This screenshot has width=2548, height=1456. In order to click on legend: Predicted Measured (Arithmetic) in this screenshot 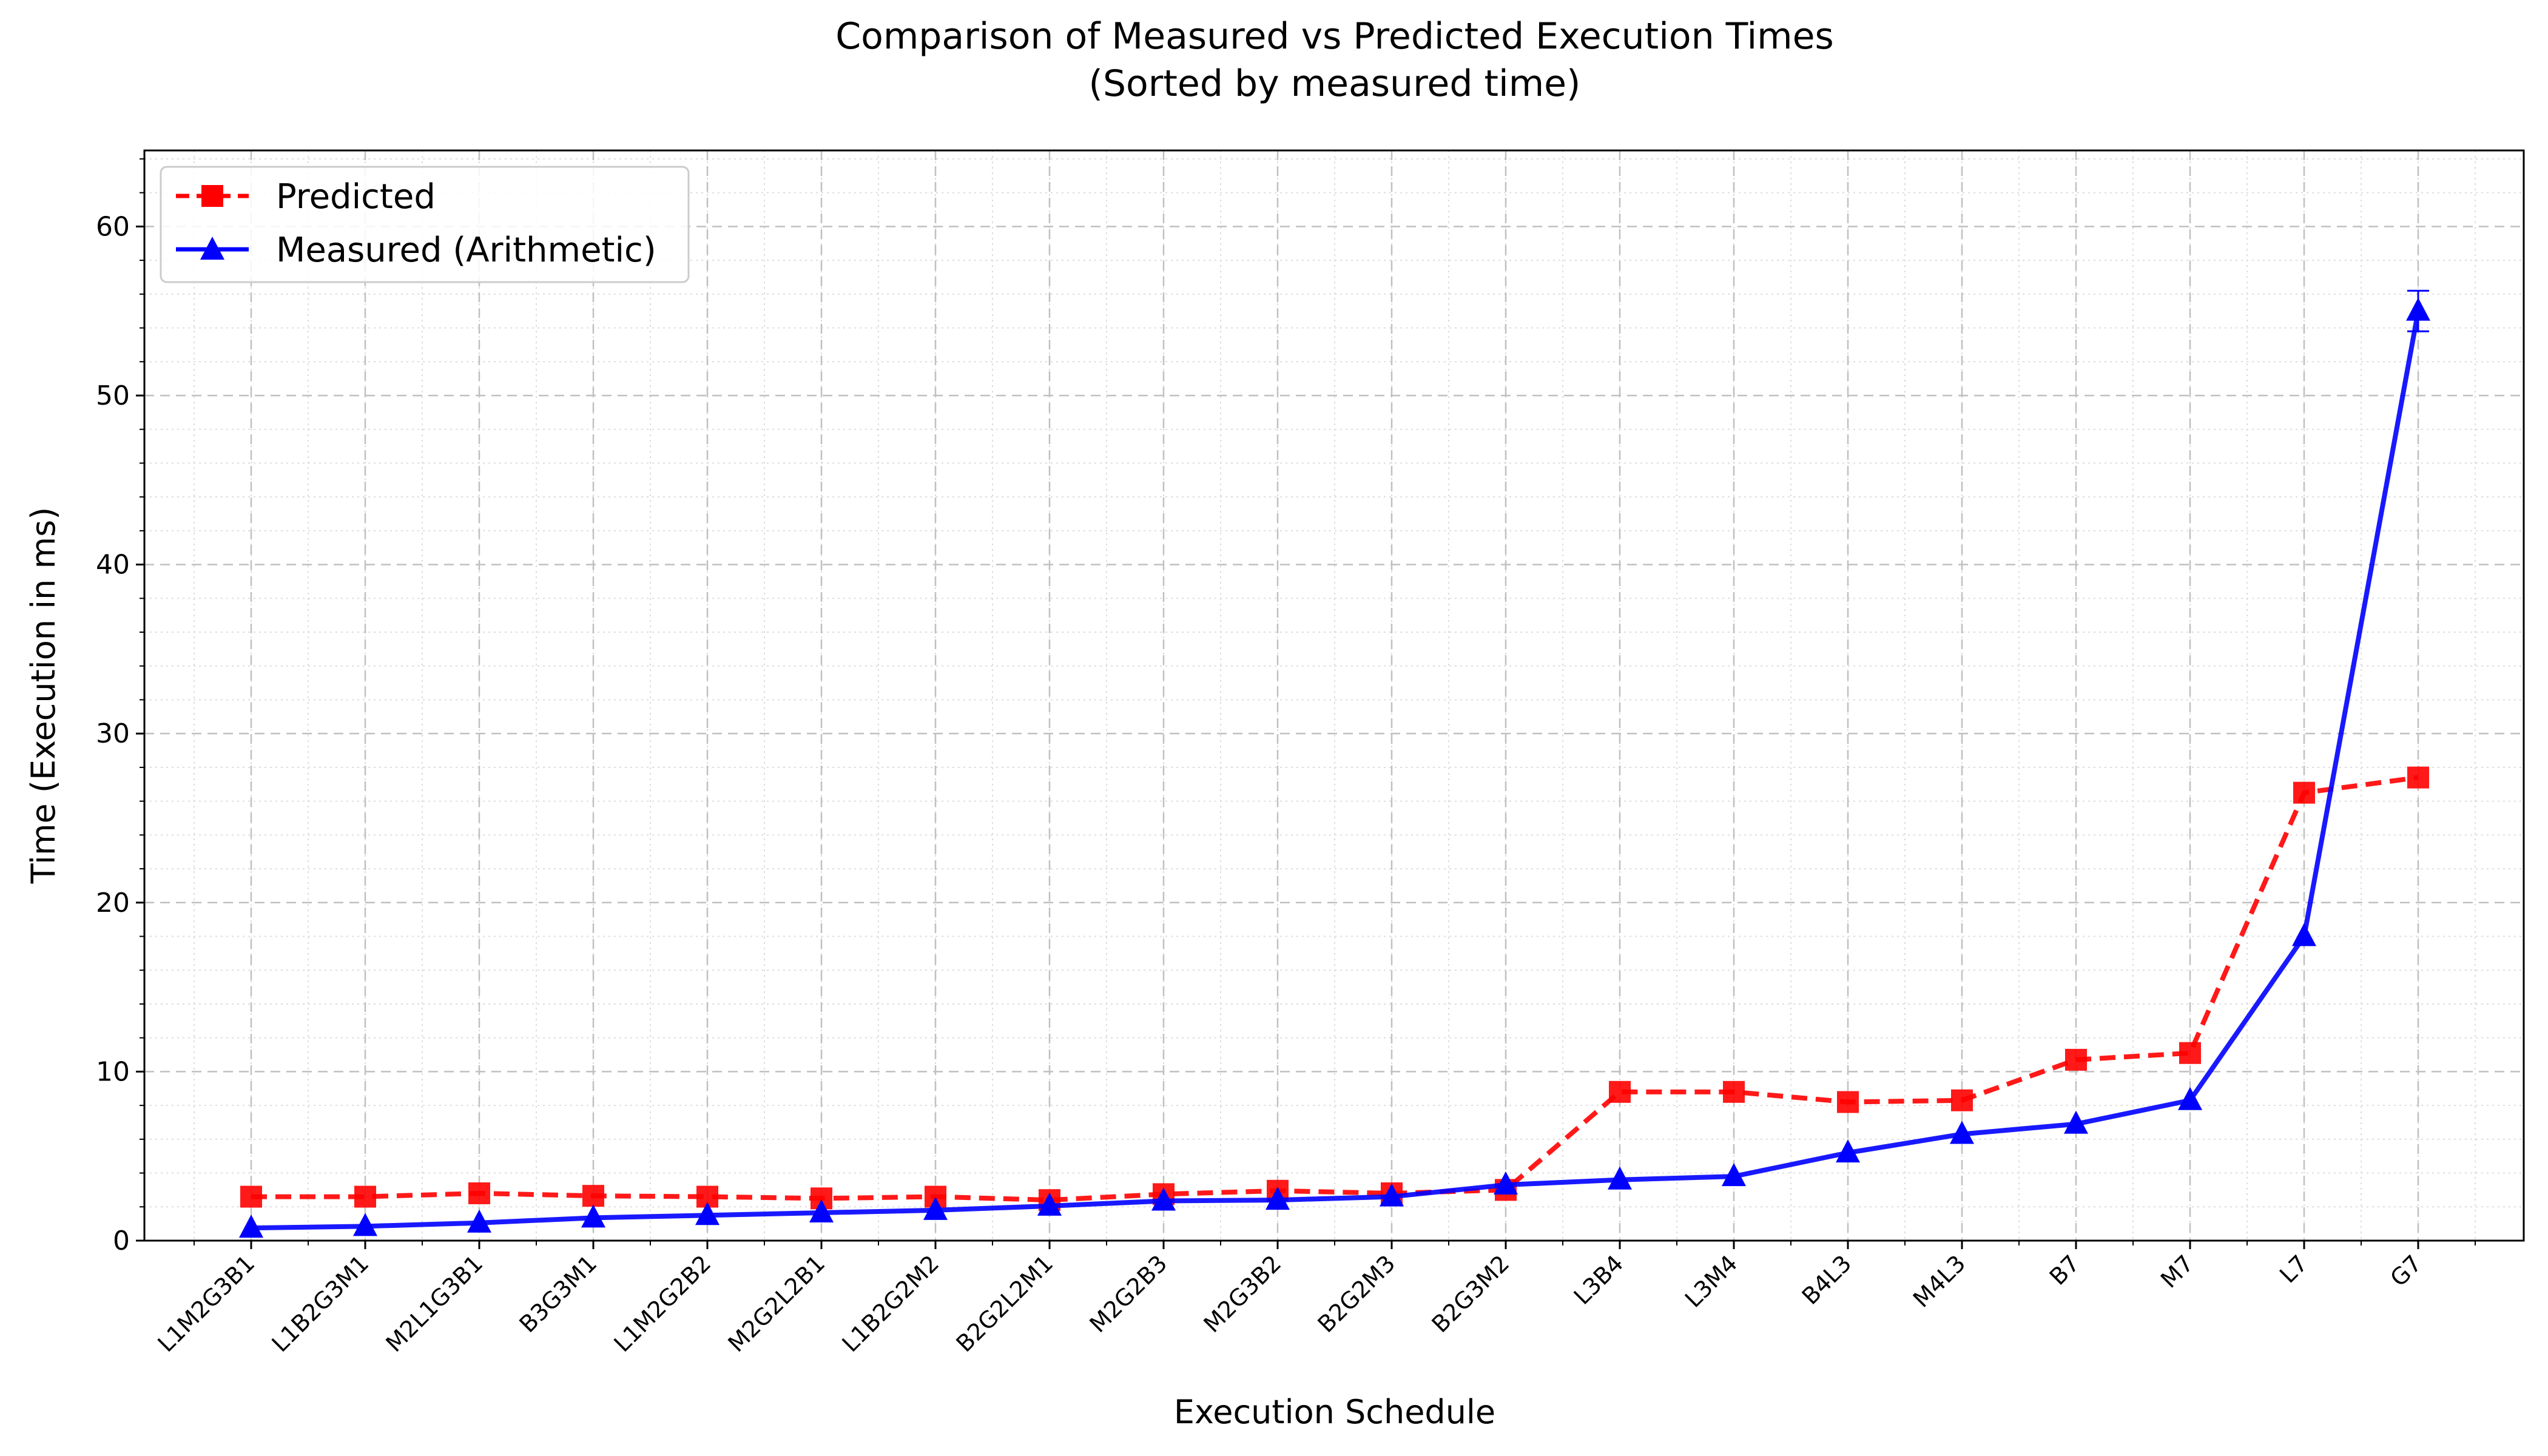, I will do `click(425, 224)`.